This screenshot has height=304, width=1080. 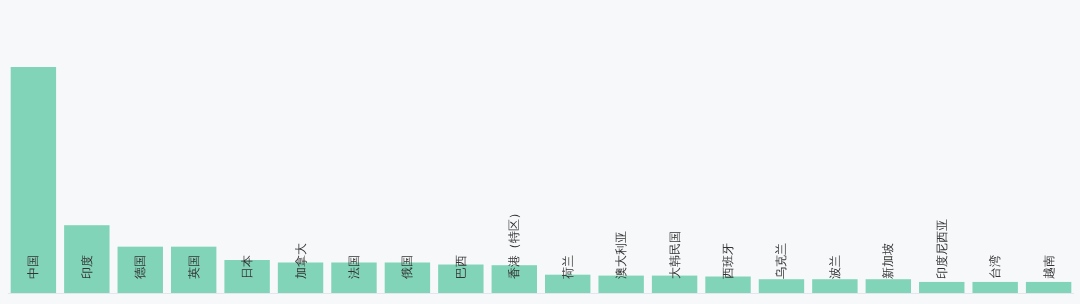 I want to click on x-tick-label: 中国, so click(x=33, y=267).